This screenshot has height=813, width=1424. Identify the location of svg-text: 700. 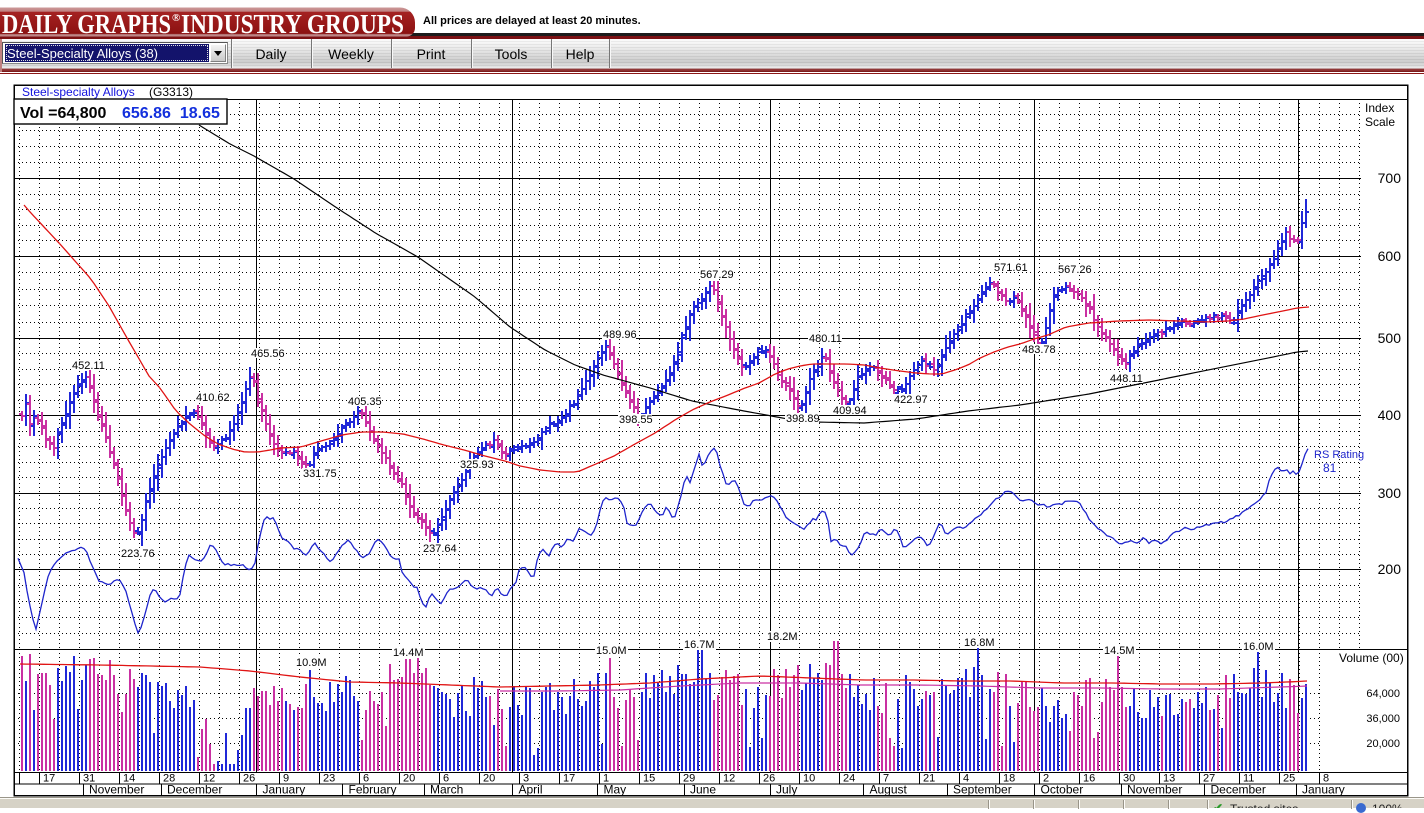
(1390, 178).